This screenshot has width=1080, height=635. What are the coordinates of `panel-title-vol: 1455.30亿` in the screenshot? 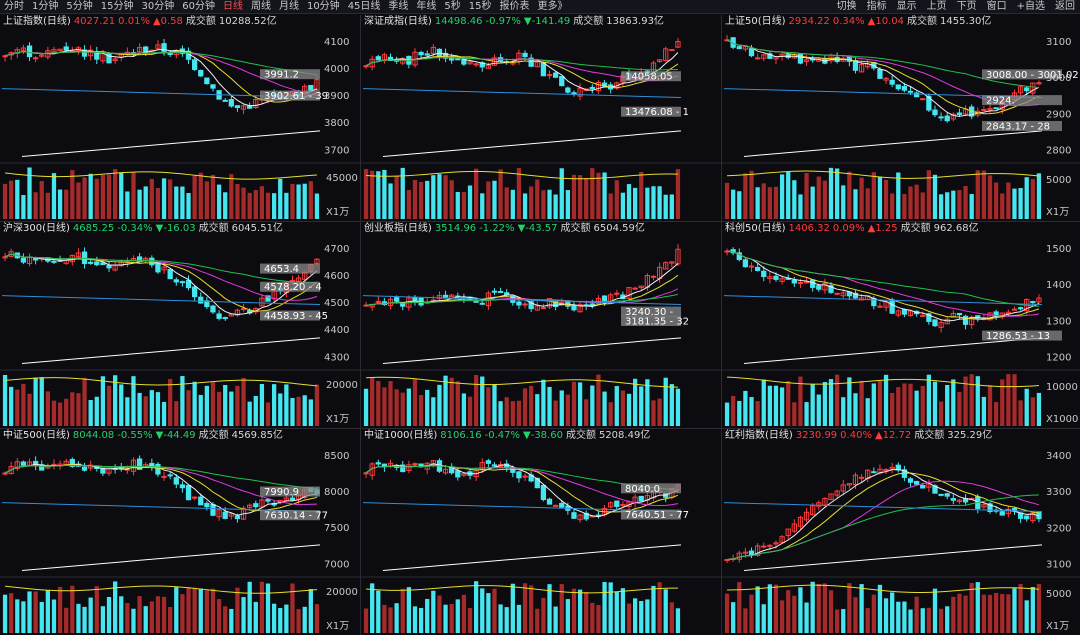 It's located at (966, 21).